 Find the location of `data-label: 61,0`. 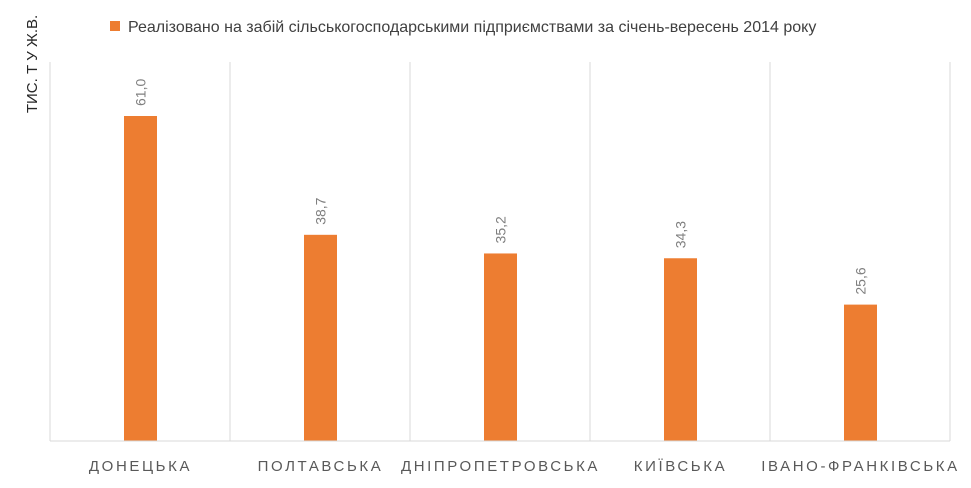

data-label: 61,0 is located at coordinates (141, 92).